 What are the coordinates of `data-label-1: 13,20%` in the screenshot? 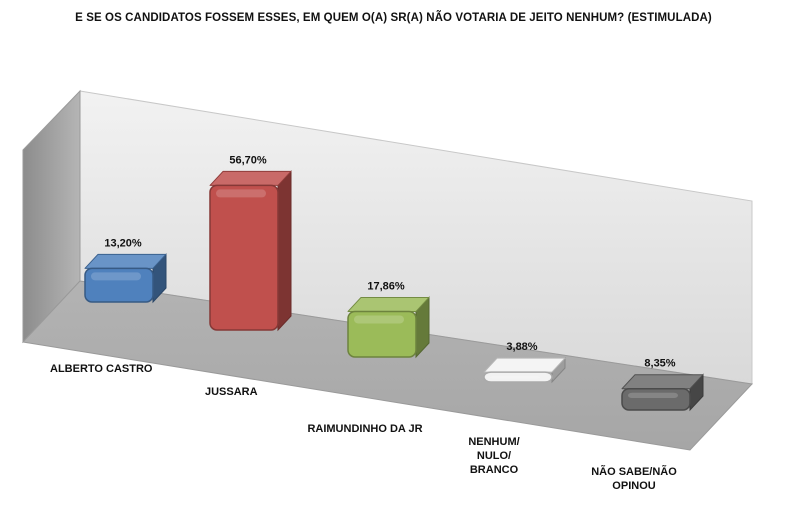 It's located at (123, 243).